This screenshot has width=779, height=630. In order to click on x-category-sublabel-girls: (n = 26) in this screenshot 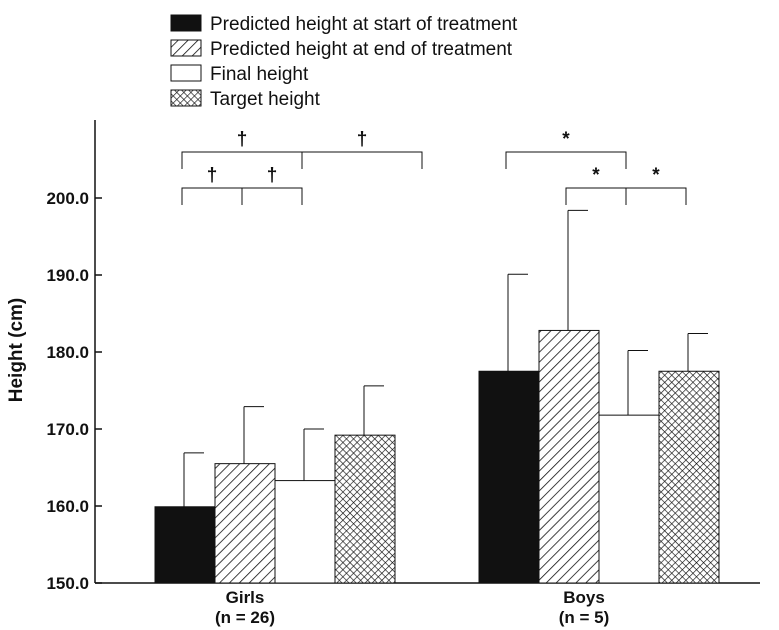, I will do `click(245, 617)`.